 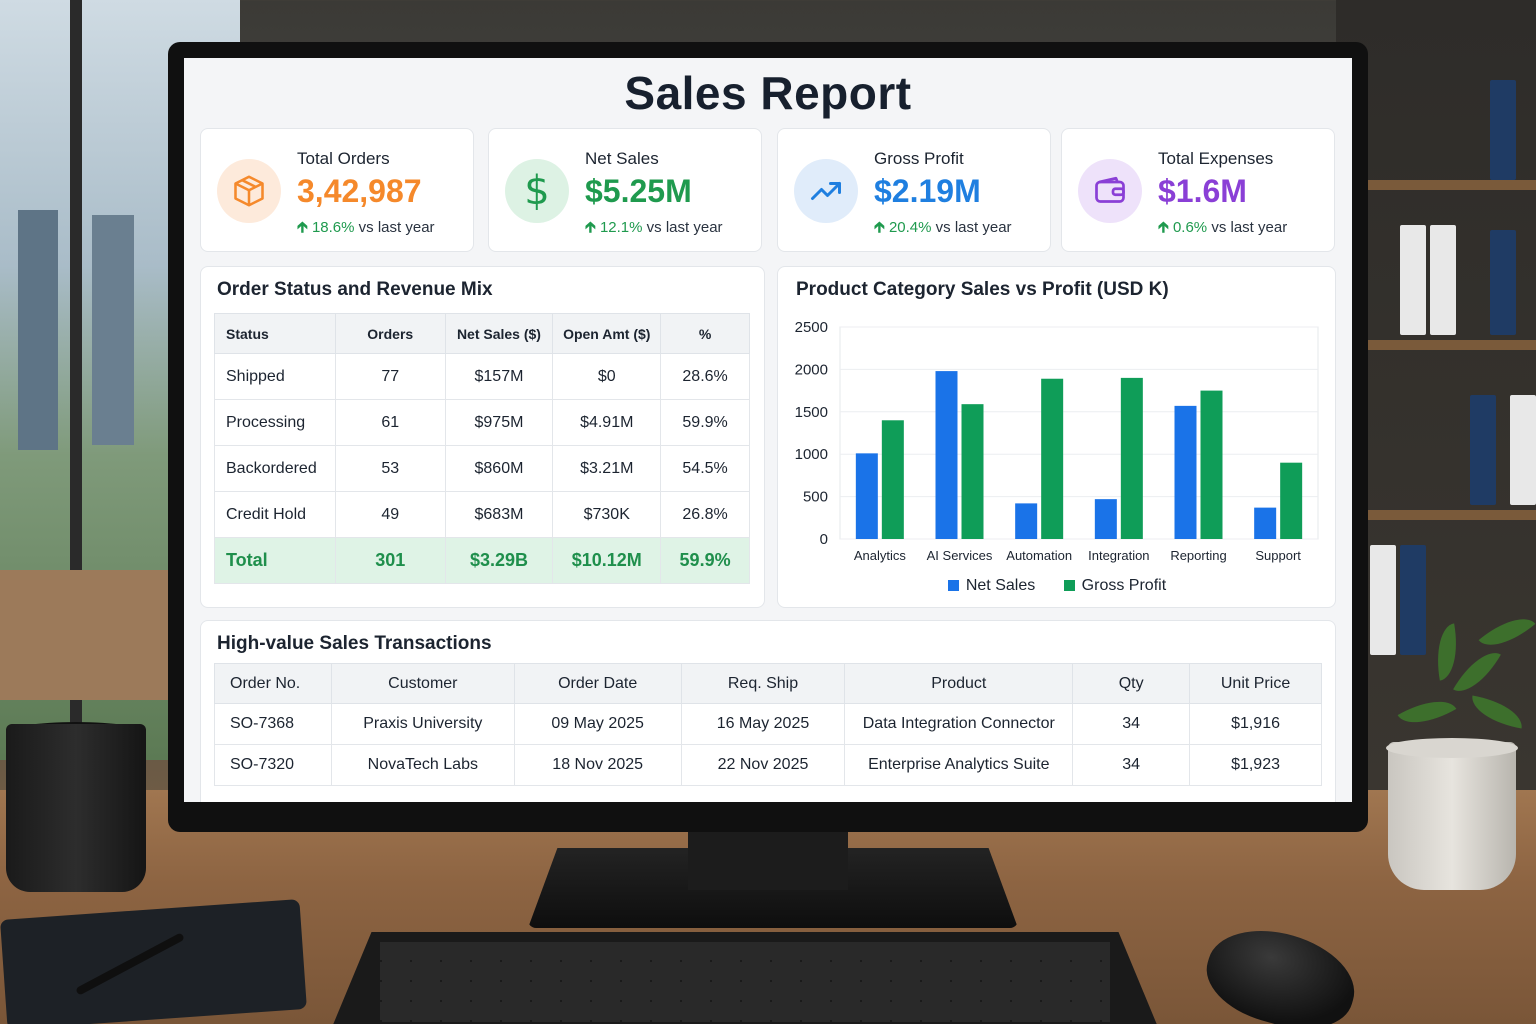 I want to click on kpi-change-percent: 12.1%, so click(x=621, y=227).